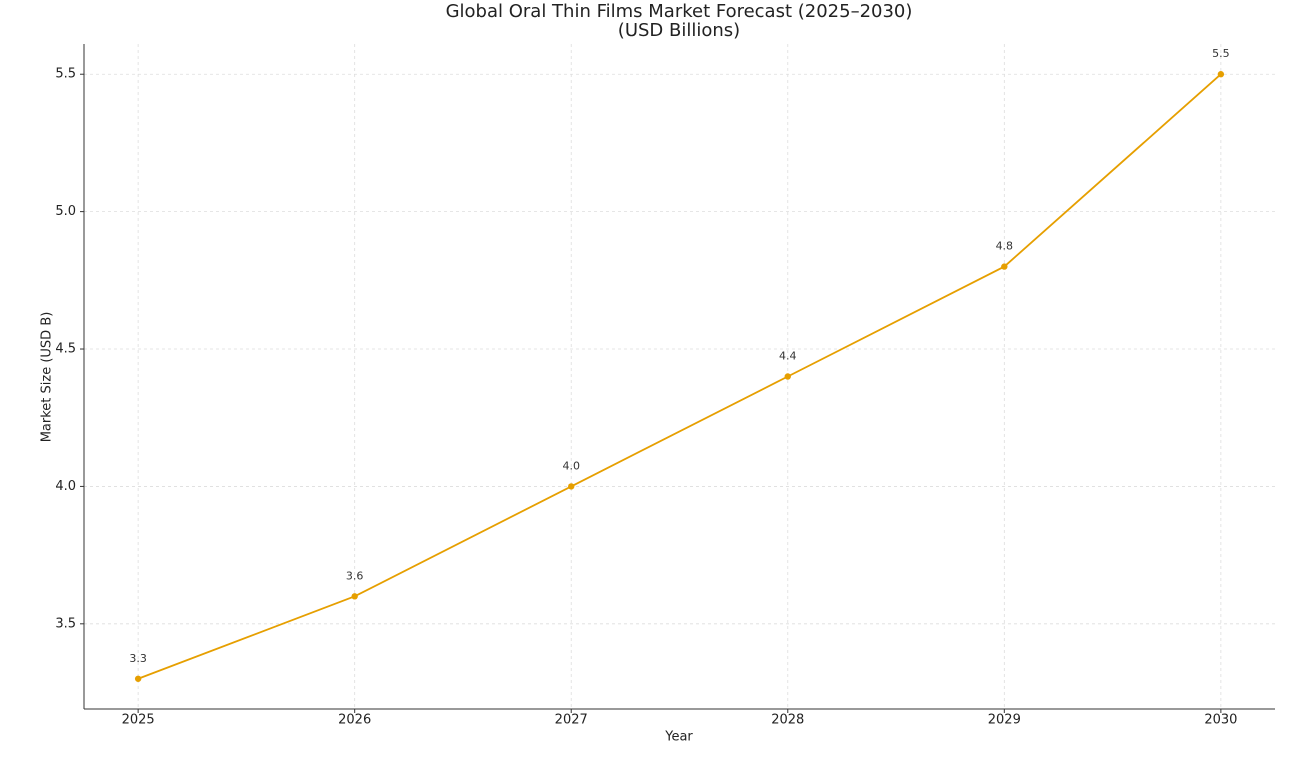 Image resolution: width=1289 pixels, height=760 pixels. I want to click on data-label: 4.8, so click(1005, 246).